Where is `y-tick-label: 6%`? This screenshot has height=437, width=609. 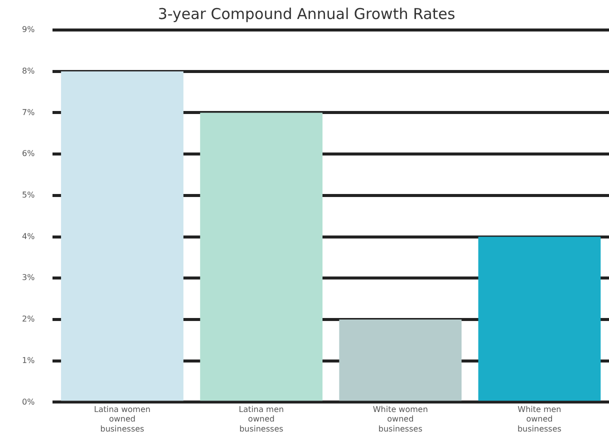
y-tick-label: 6% is located at coordinates (29, 153).